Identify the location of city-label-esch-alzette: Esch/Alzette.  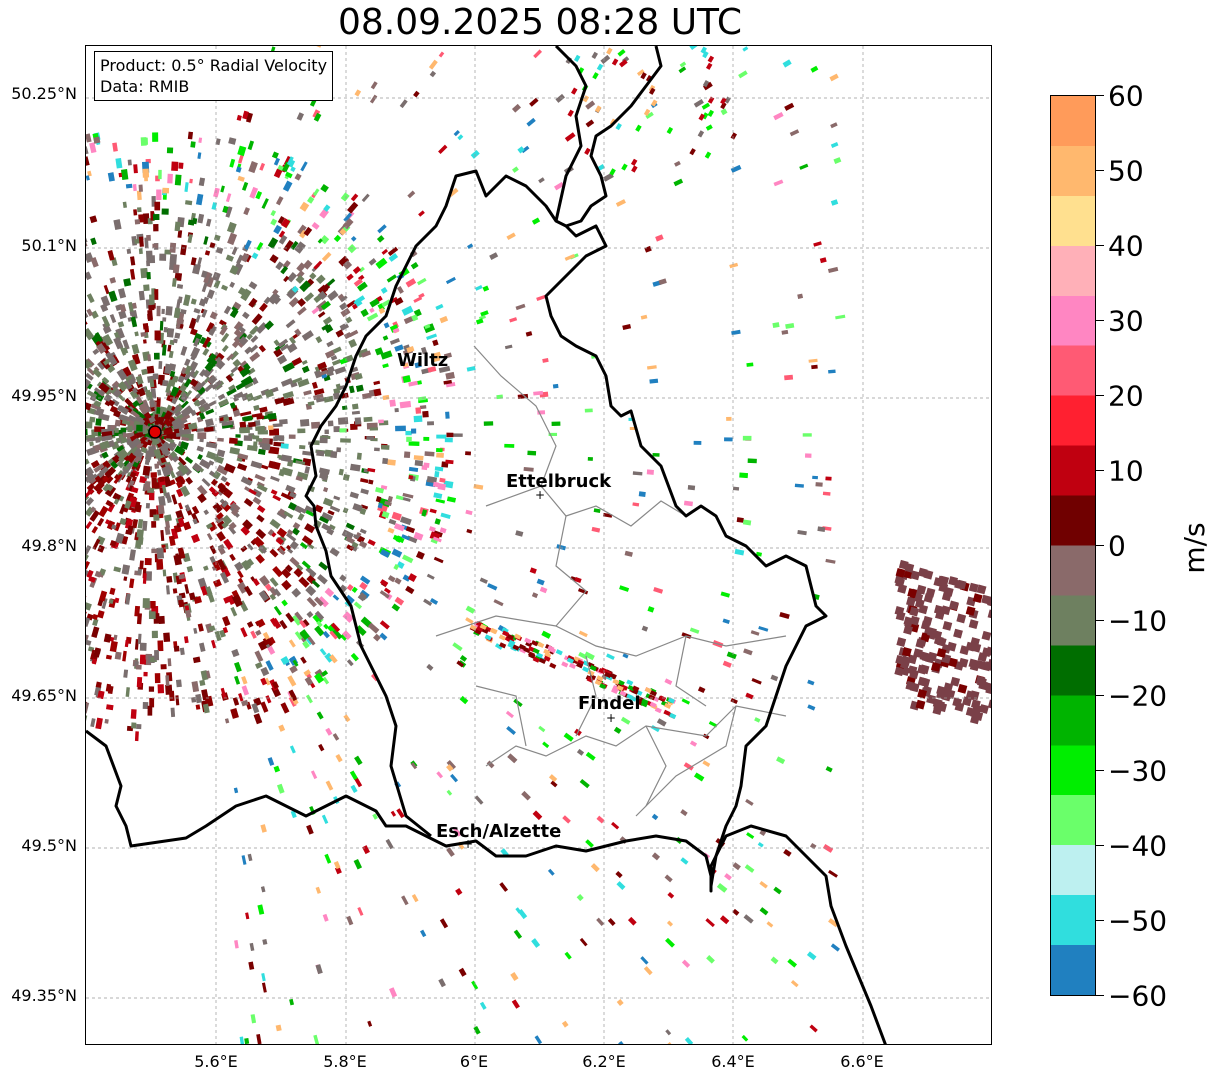
(499, 831).